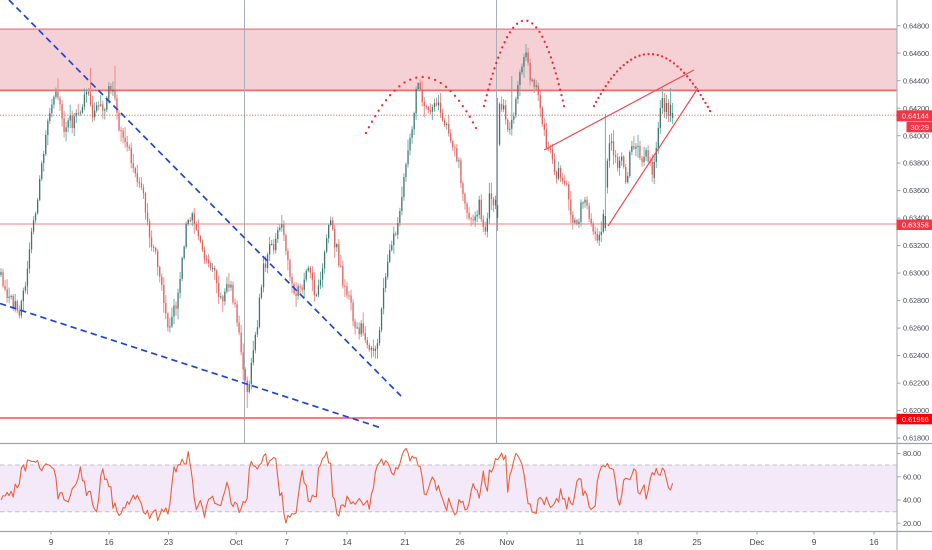 The image size is (932, 550). Describe the element at coordinates (638, 542) in the screenshot. I see `svg-text: 18` at that location.